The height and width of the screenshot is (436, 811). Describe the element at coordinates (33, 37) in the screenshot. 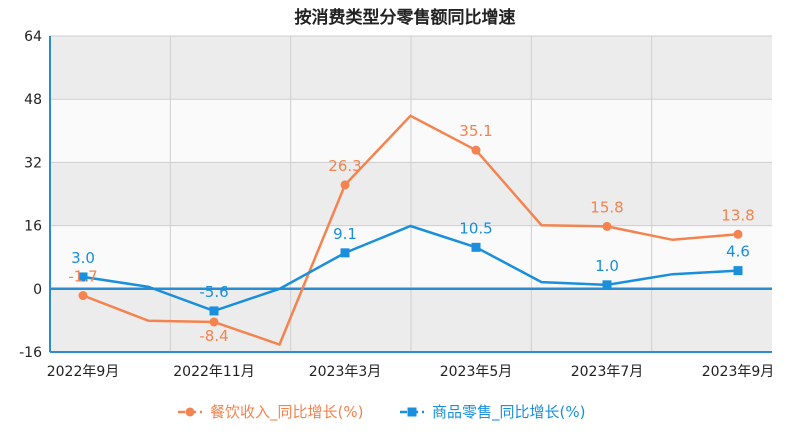

I see `y-tick-label: 64` at that location.